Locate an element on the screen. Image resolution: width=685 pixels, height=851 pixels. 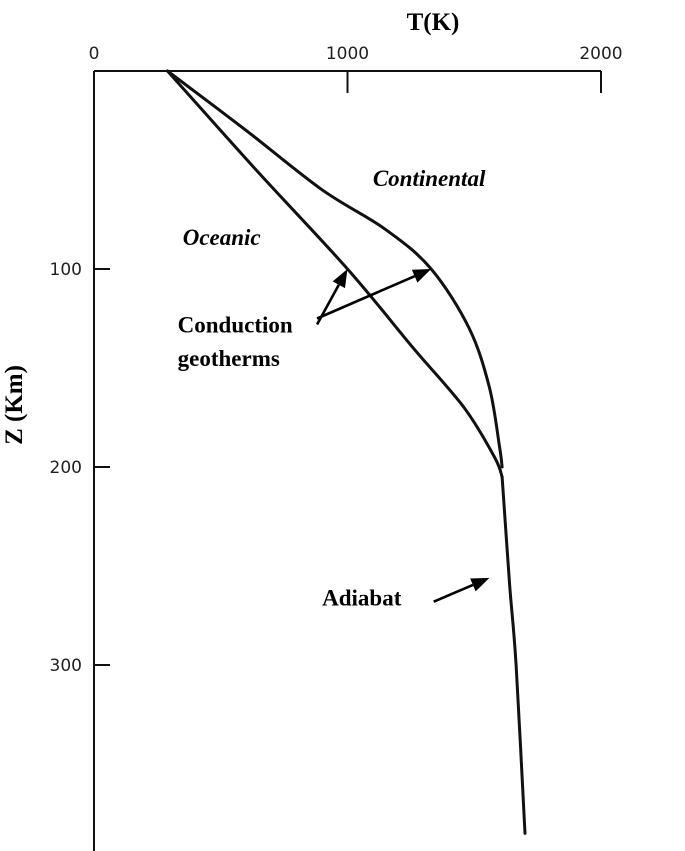
series-line-adiabat is located at coordinates (513, 655).